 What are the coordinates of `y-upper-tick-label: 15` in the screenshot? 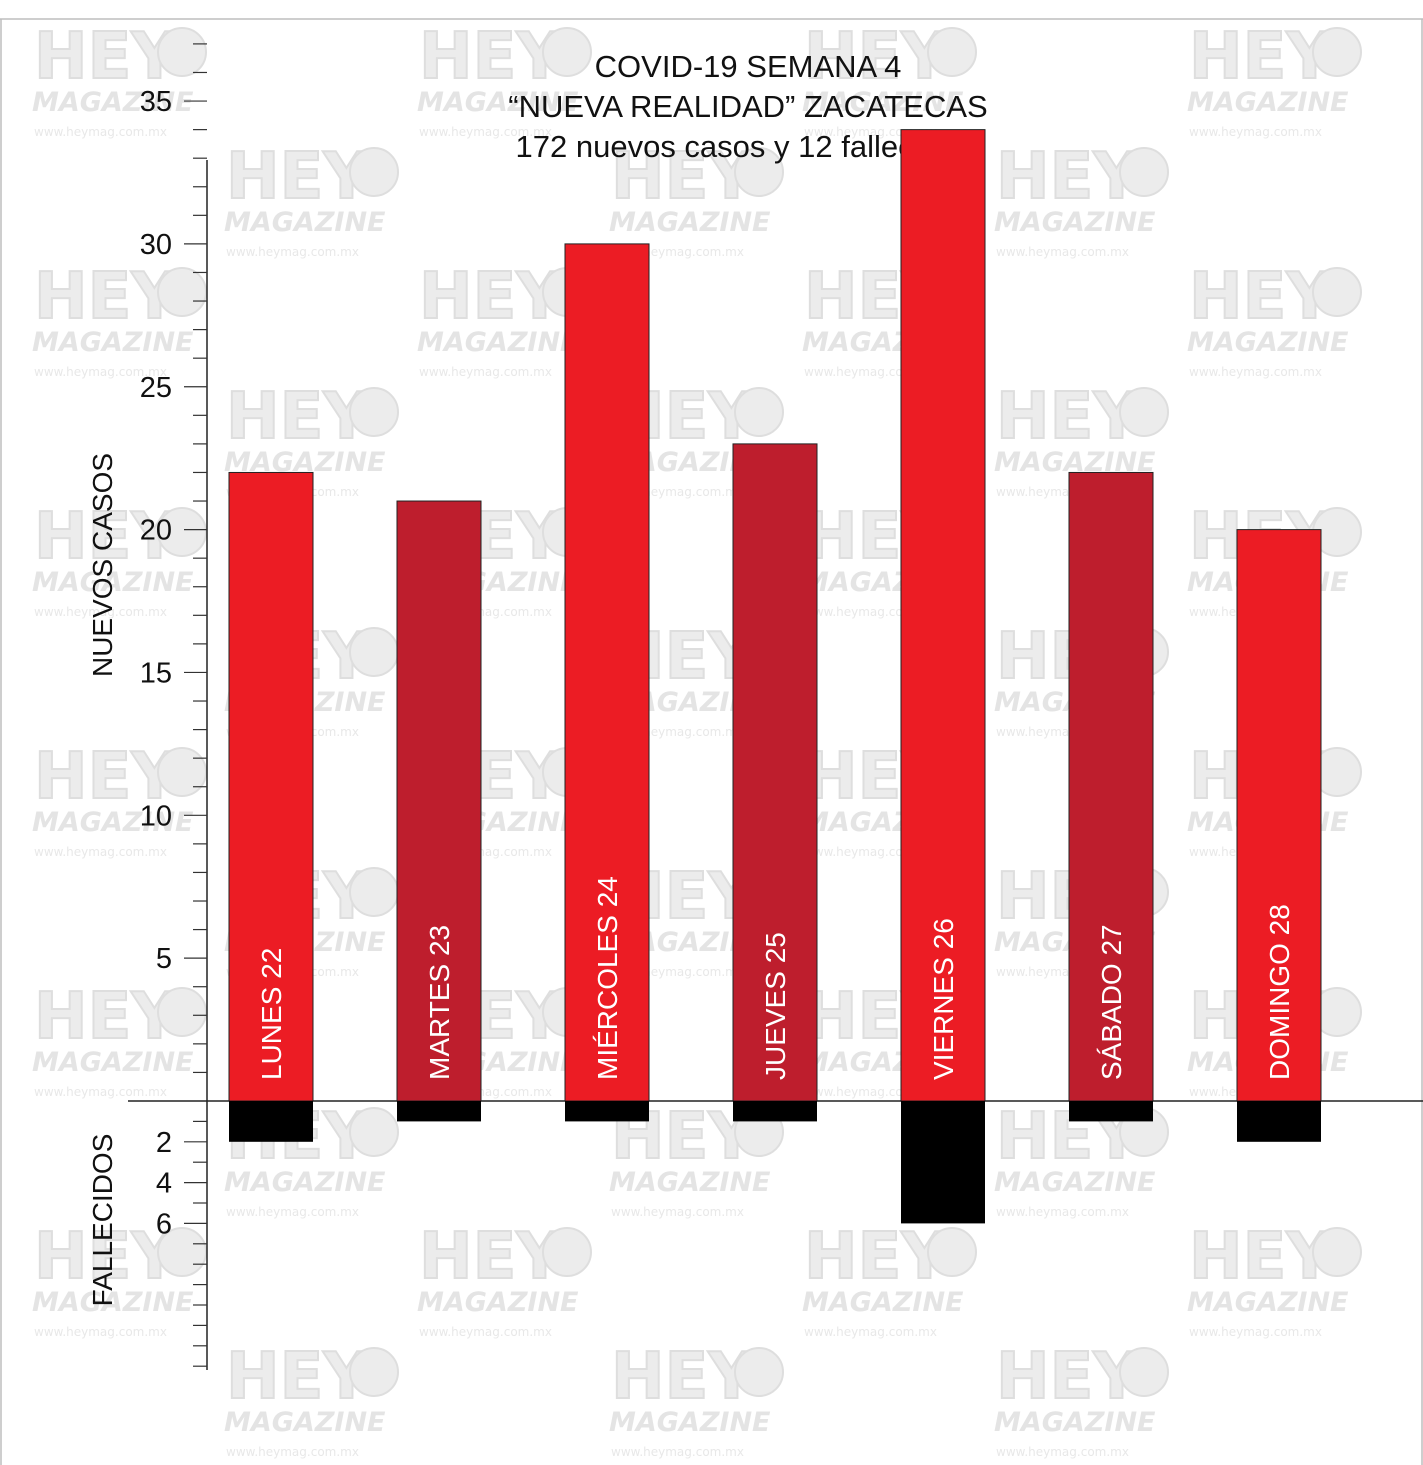 It's located at (156, 673).